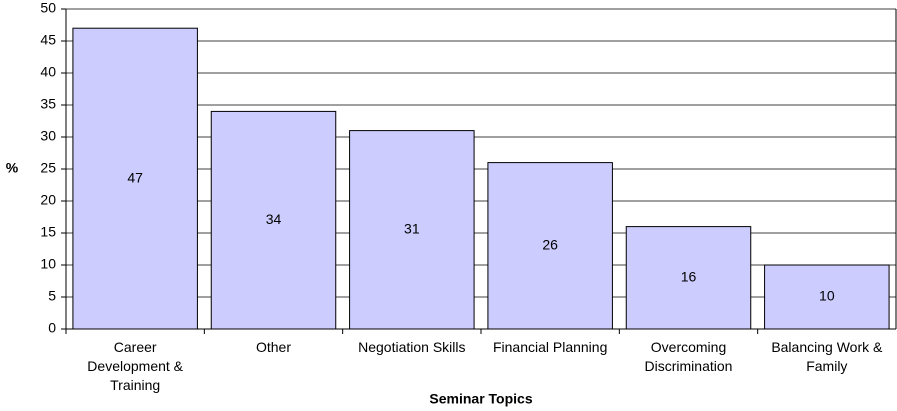 The image size is (897, 411). I want to click on x-tick-label: Balancing Work & Family, so click(827, 356).